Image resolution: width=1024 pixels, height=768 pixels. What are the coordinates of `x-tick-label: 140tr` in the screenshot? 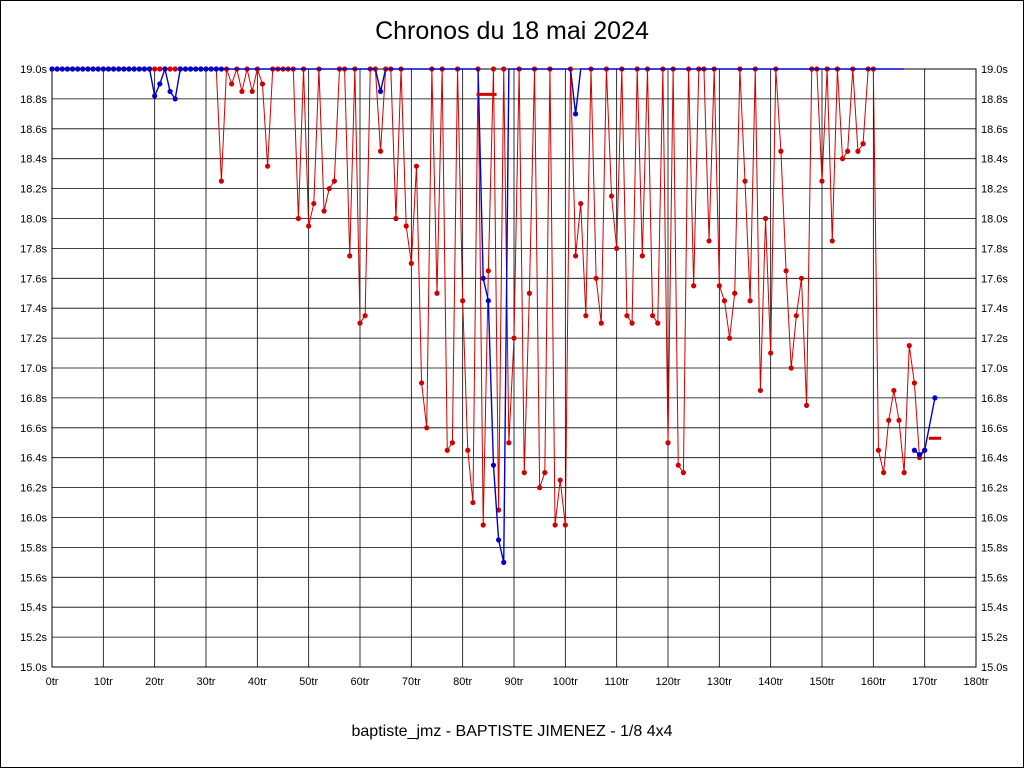 It's located at (770, 682).